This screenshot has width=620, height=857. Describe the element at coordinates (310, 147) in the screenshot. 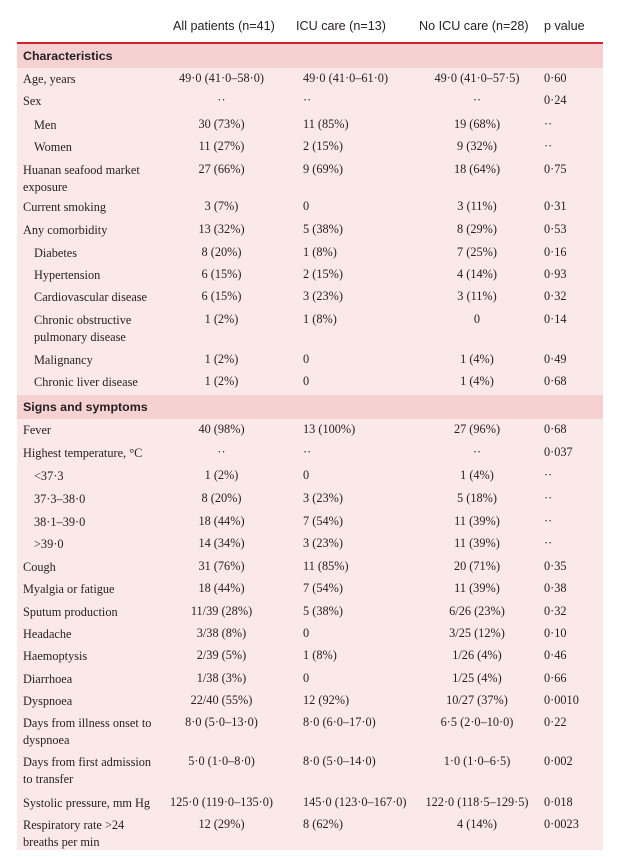

I see `table-row: Women 11 (27%) 2 (15%) 9 (32%) ··` at that location.